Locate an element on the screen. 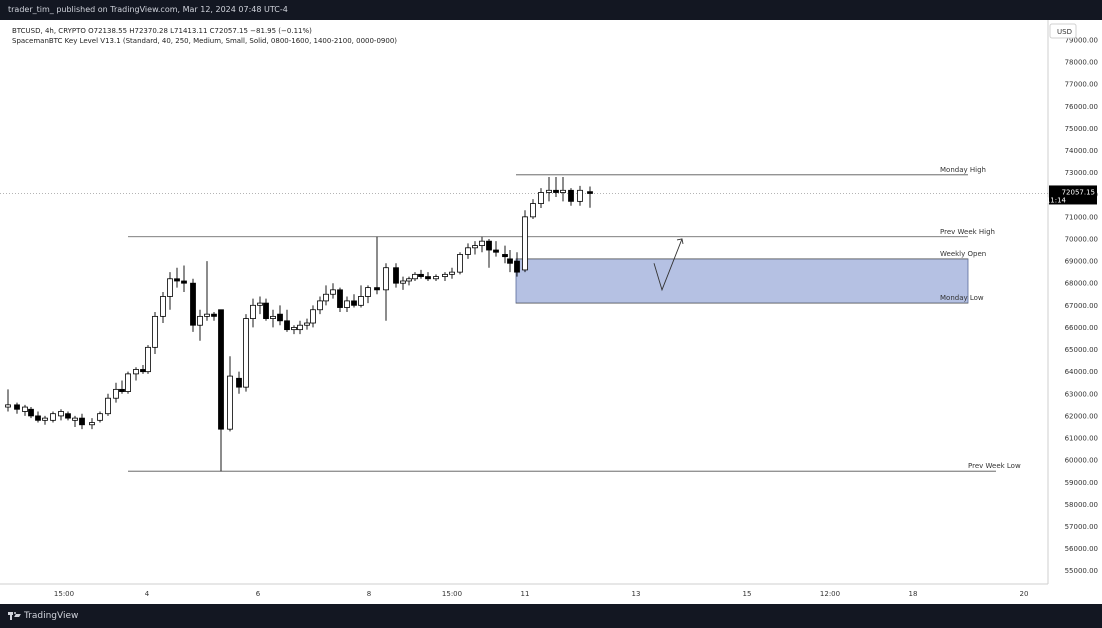 The image size is (1102, 628). weekly-zone is located at coordinates (742, 281).